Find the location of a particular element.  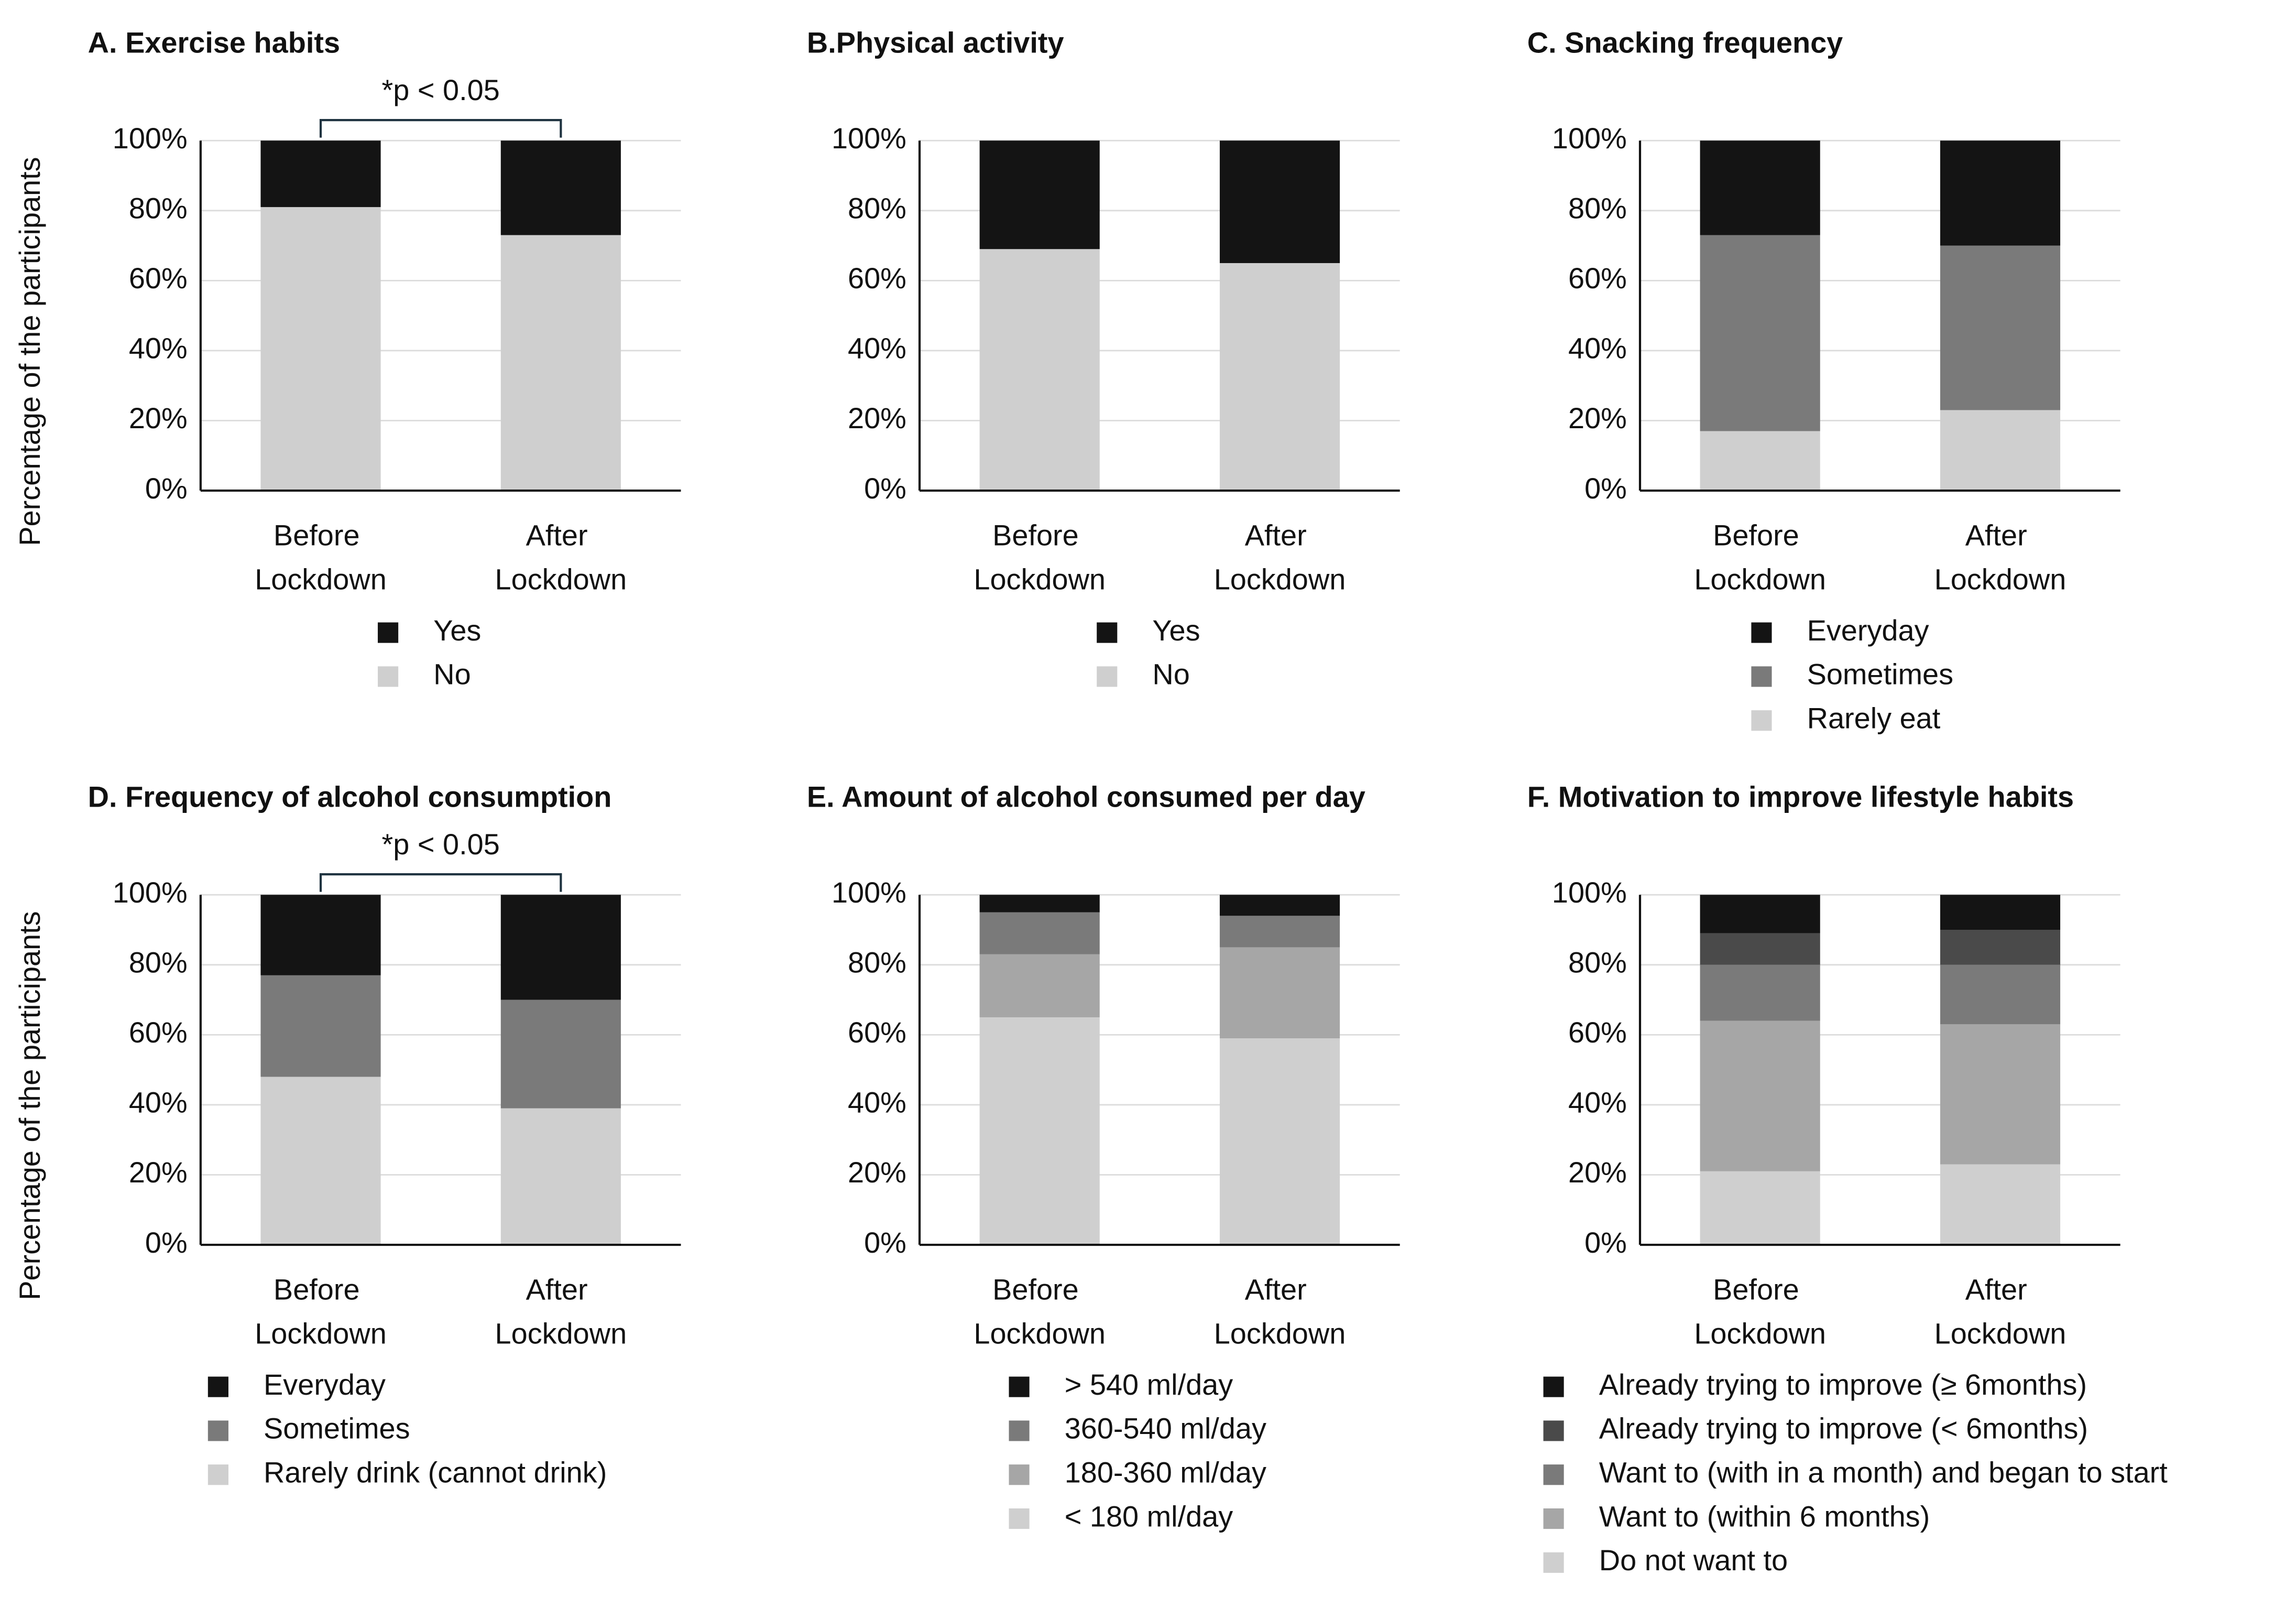

panel-title: E. Amount of alcohol consumed per day is located at coordinates (1086, 796).